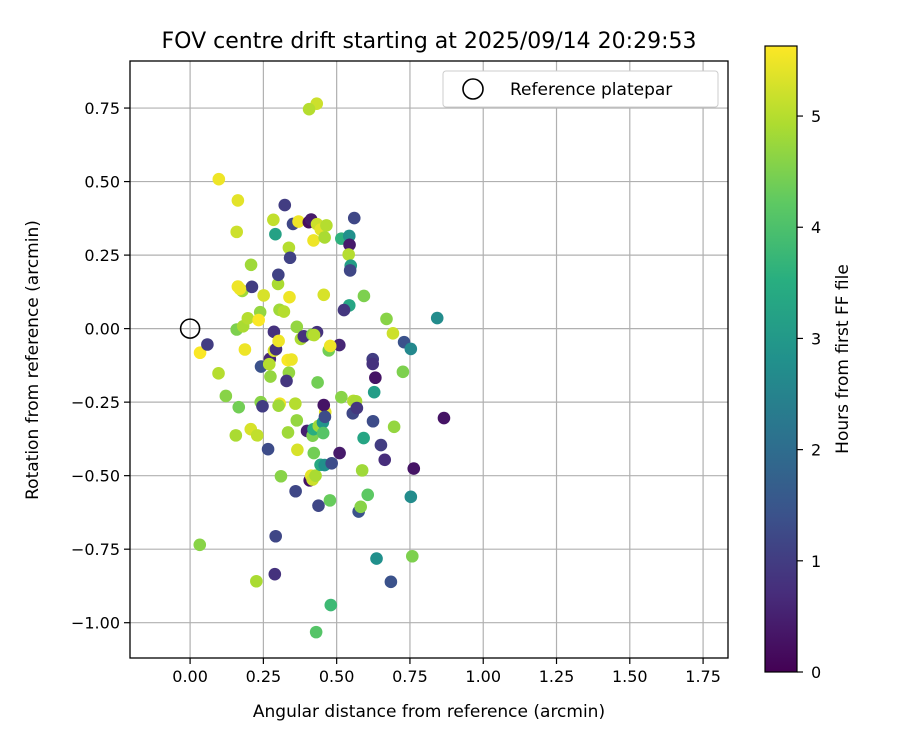  Describe the element at coordinates (483, 676) in the screenshot. I see `x-tick-label: 1.00` at that location.